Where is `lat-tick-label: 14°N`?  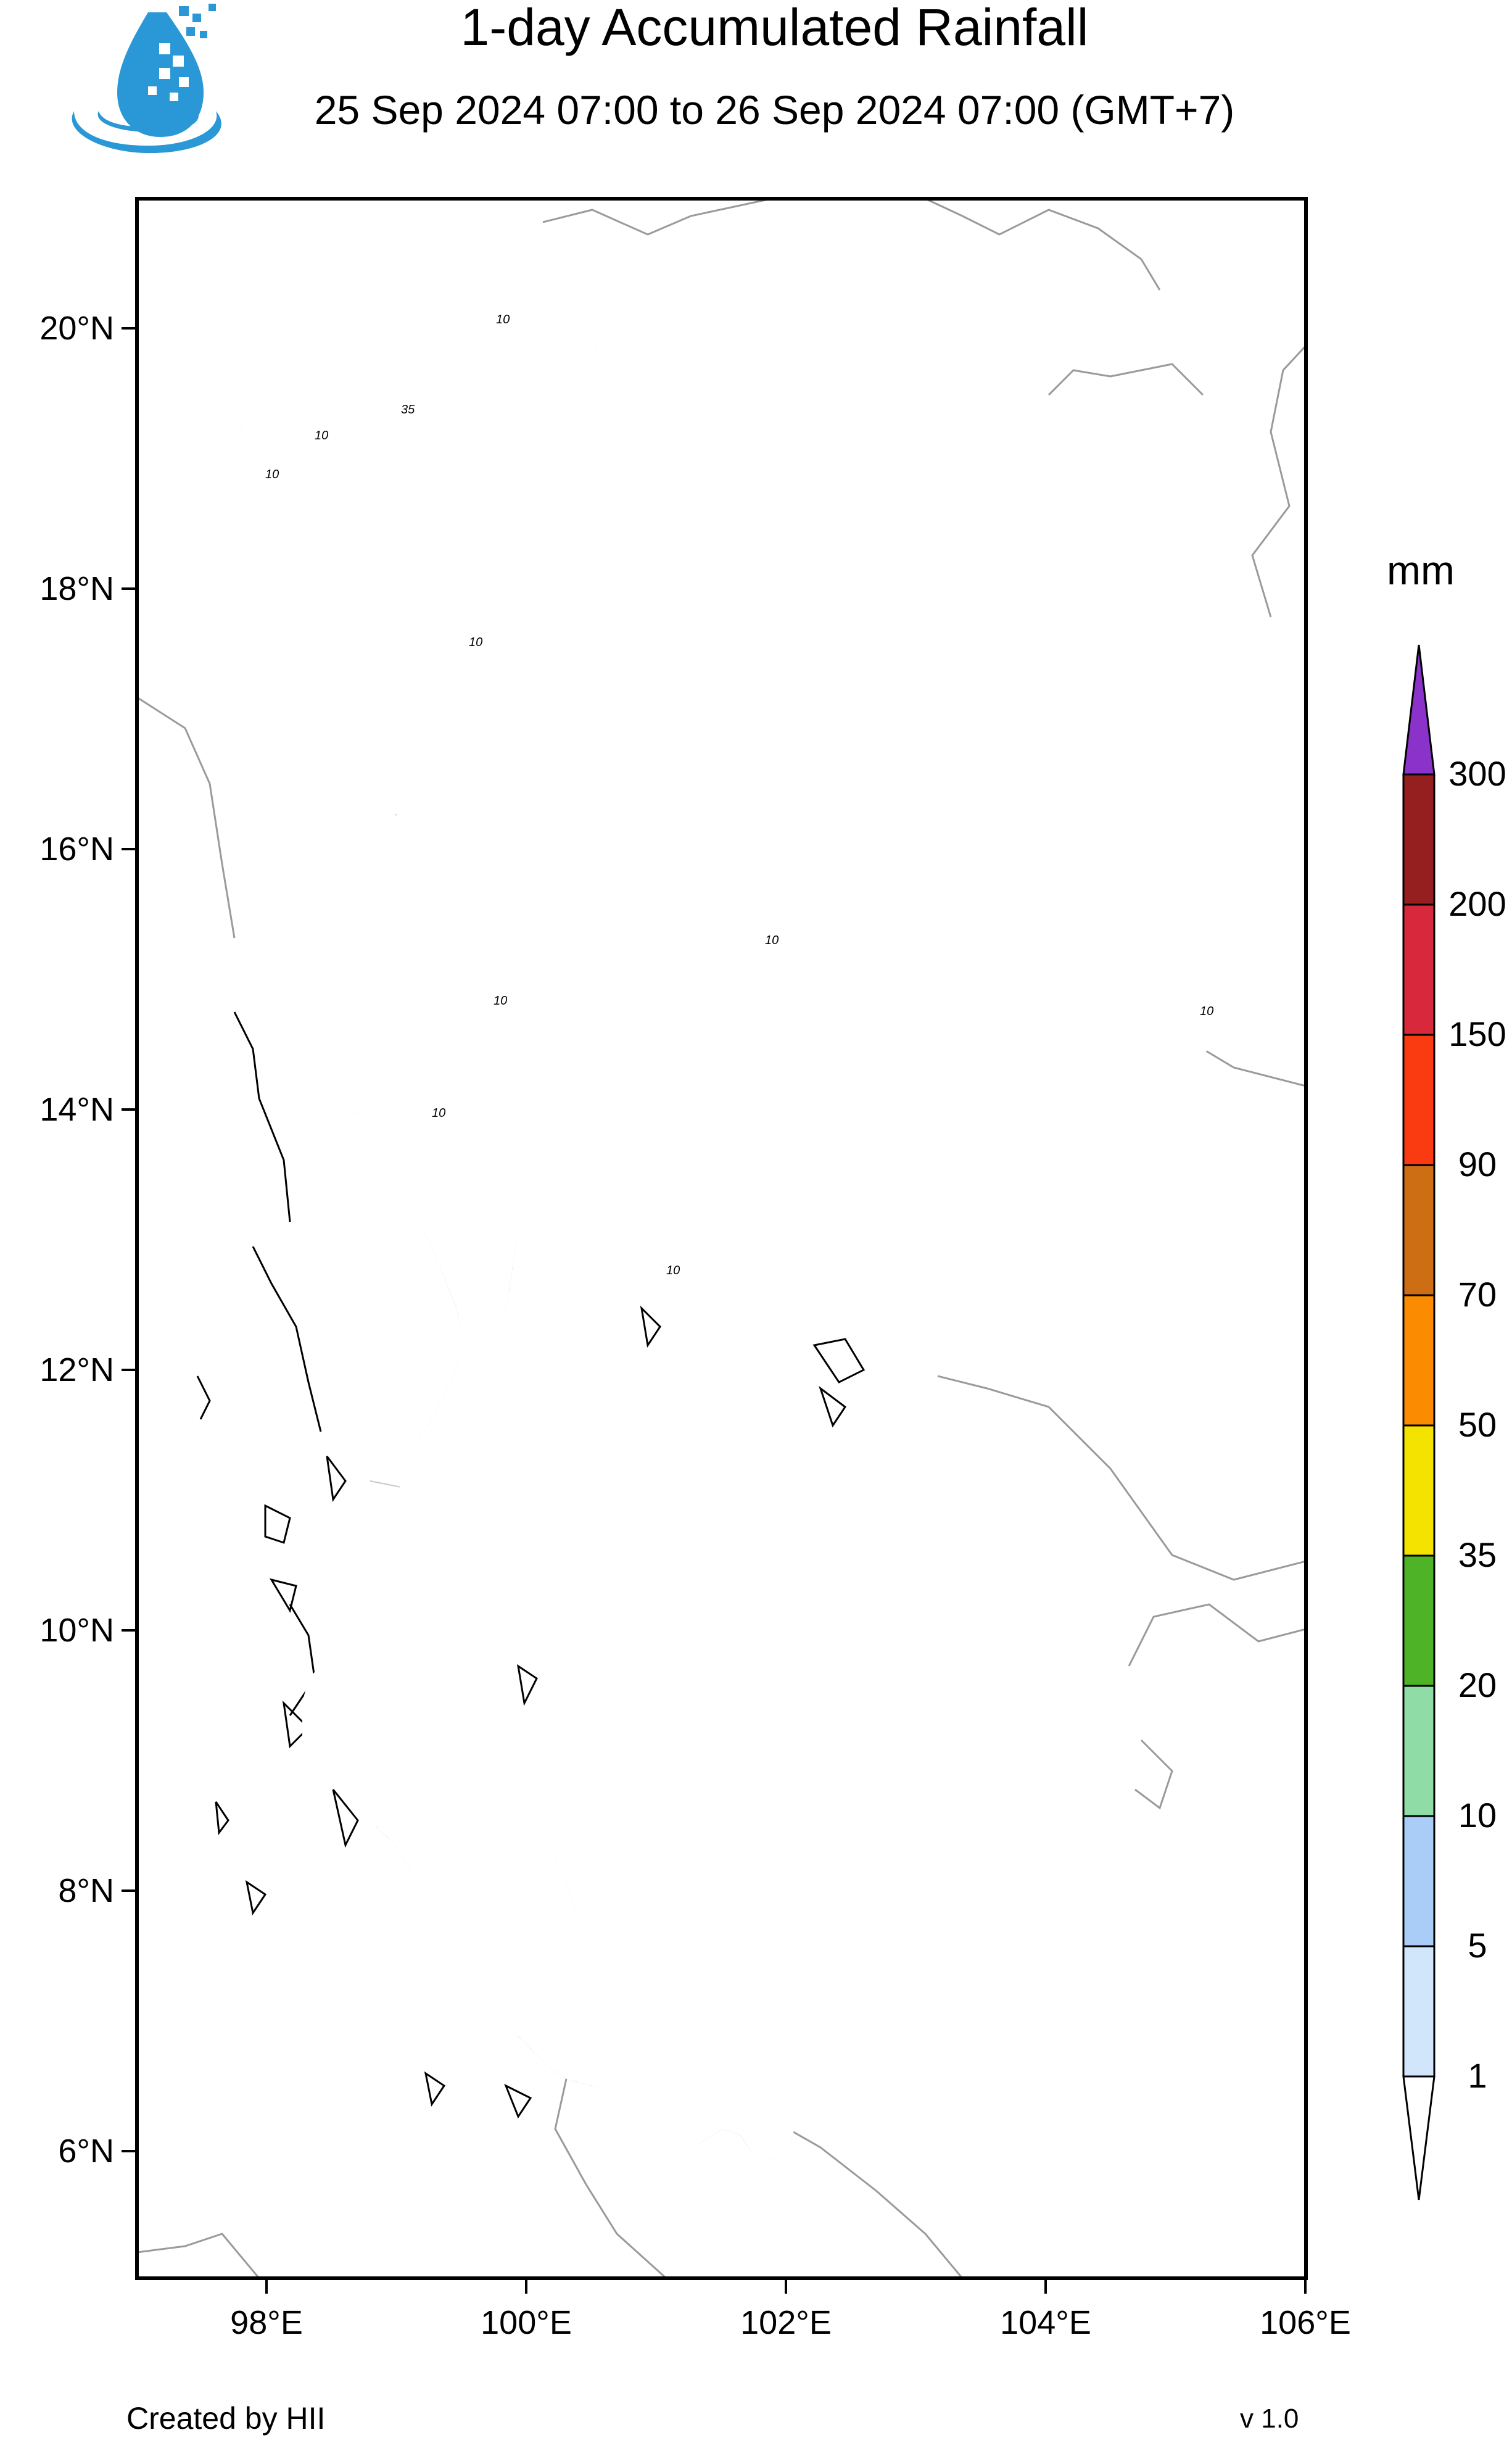 lat-tick-label: 14°N is located at coordinates (76, 1109).